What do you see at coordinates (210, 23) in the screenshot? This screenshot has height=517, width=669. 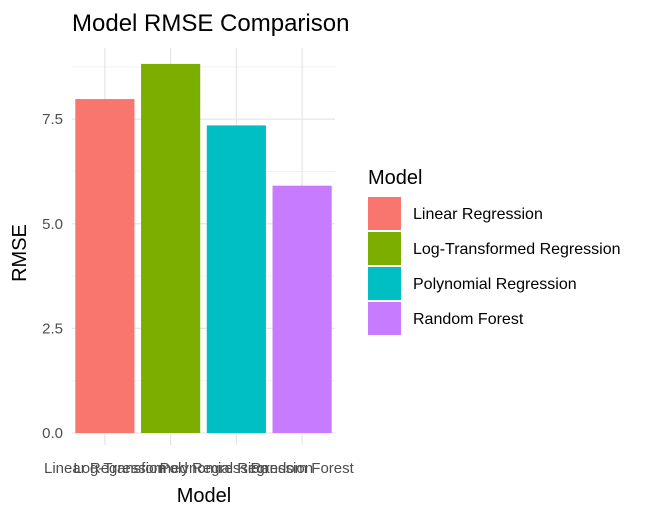 I see `chart-title: Model RMSE Comparison` at bounding box center [210, 23].